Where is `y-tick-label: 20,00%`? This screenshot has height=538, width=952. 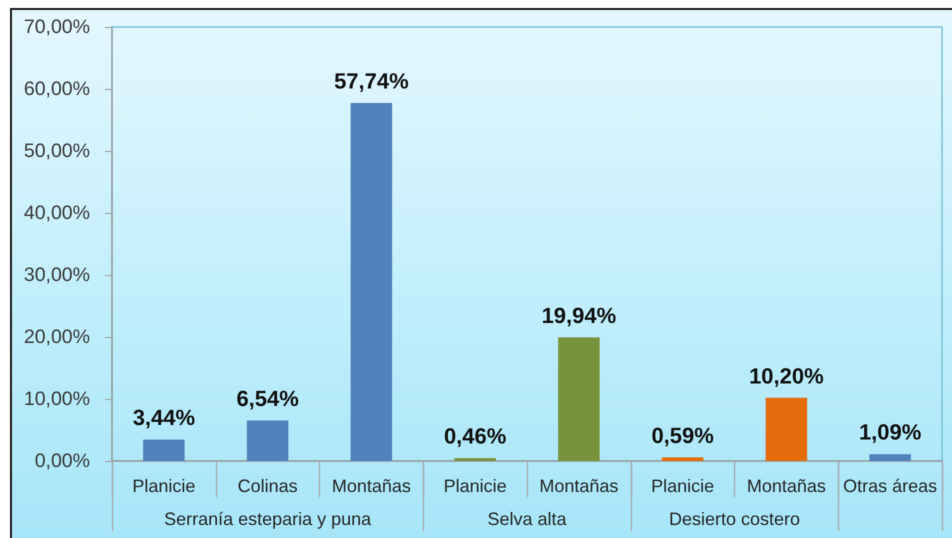 y-tick-label: 20,00% is located at coordinates (57, 337).